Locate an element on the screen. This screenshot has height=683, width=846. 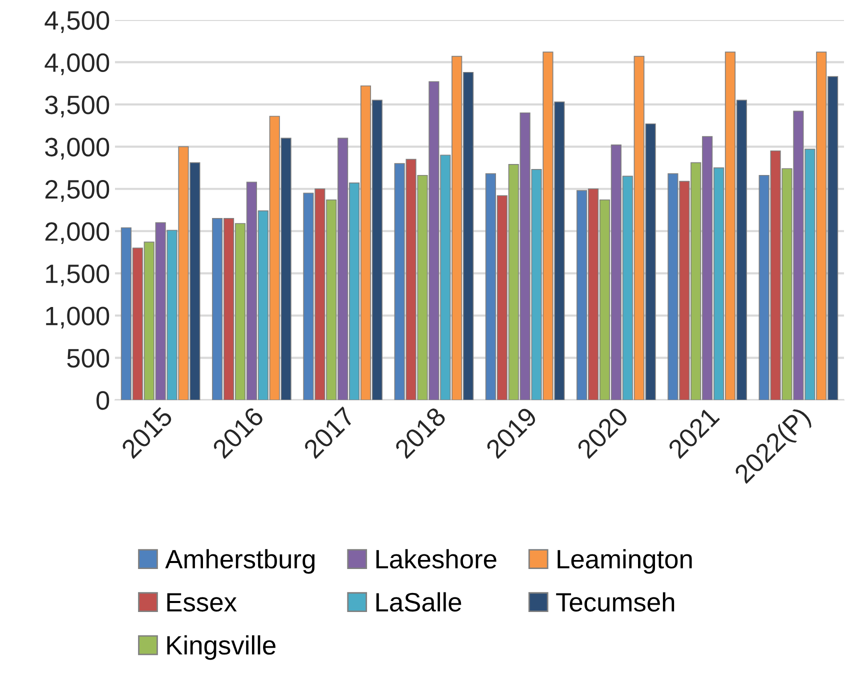
legend-label: Lakeshore is located at coordinates (436, 559).